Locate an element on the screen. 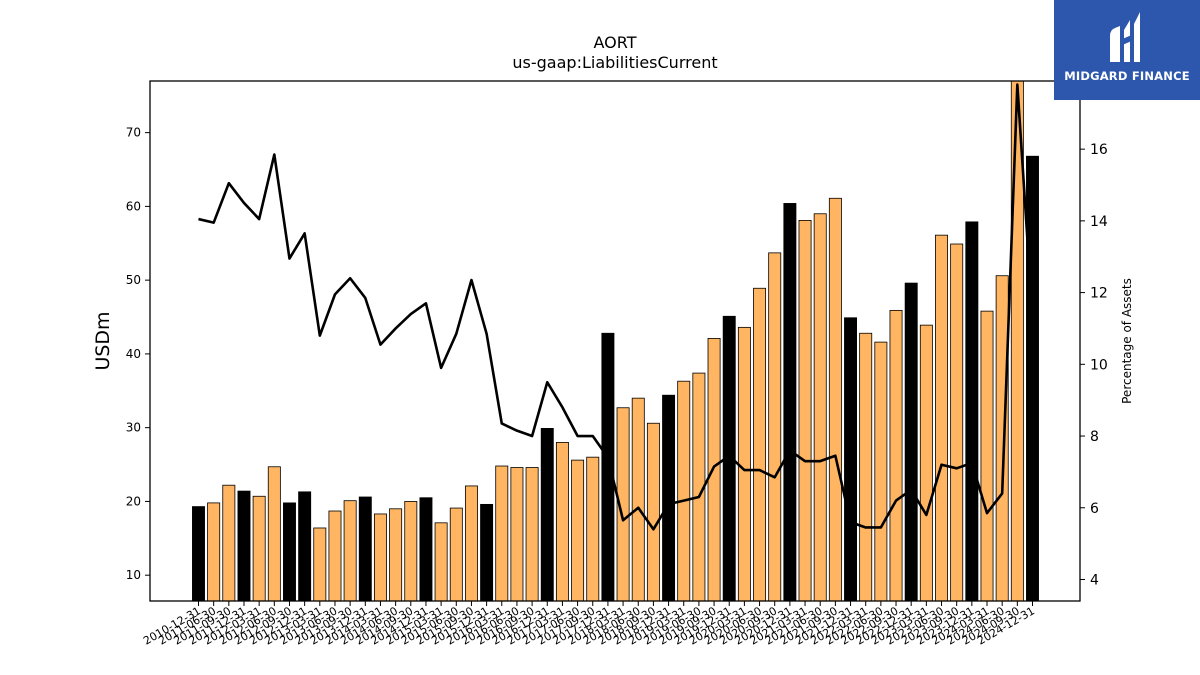 The width and height of the screenshot is (1200, 675). right-axis: 4 6 8 10 12 14 16 is located at coordinates (1094, 365).